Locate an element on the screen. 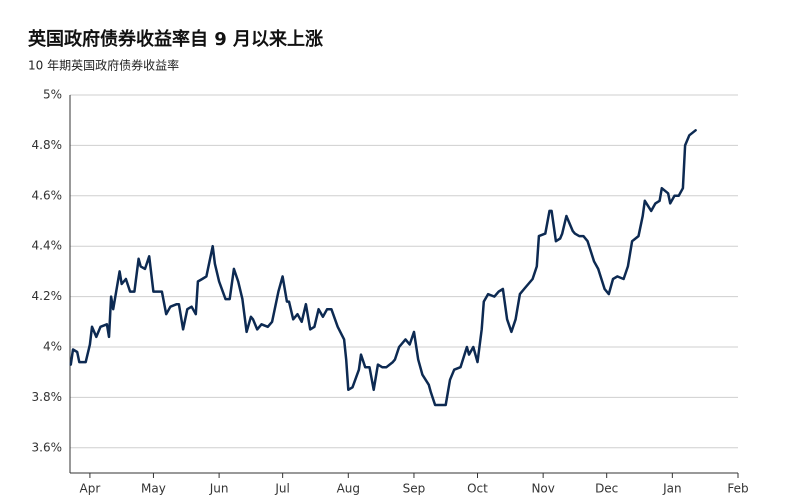 This screenshot has height=500, width=793. y-tick-label: 4.2% is located at coordinates (47, 296).